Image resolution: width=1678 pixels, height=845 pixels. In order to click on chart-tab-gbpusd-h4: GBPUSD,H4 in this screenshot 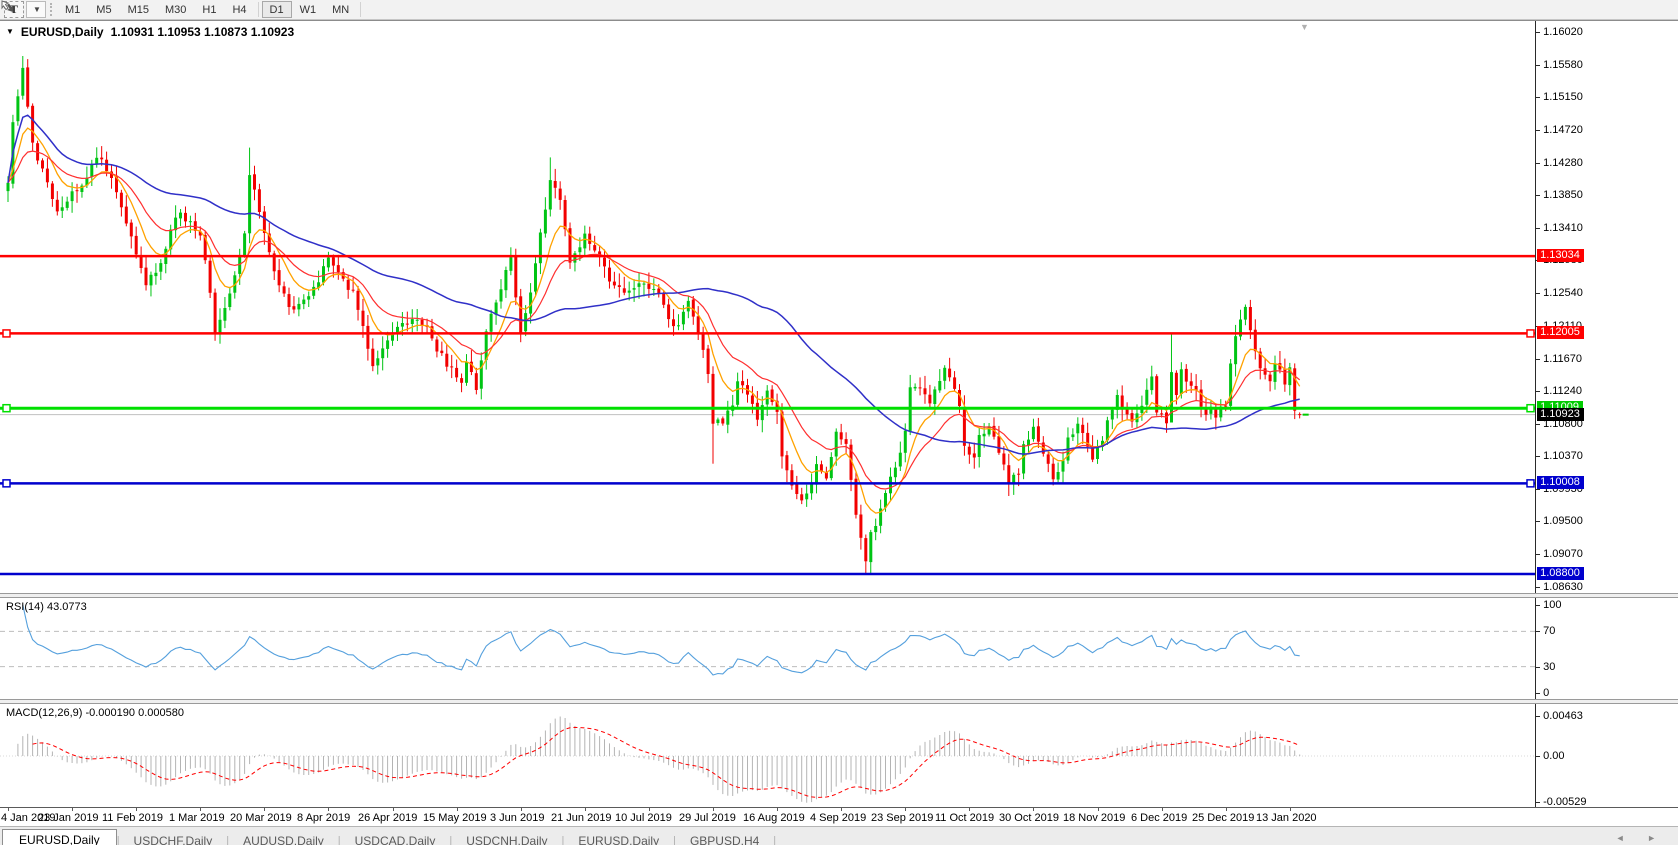, I will do `click(724, 839)`.